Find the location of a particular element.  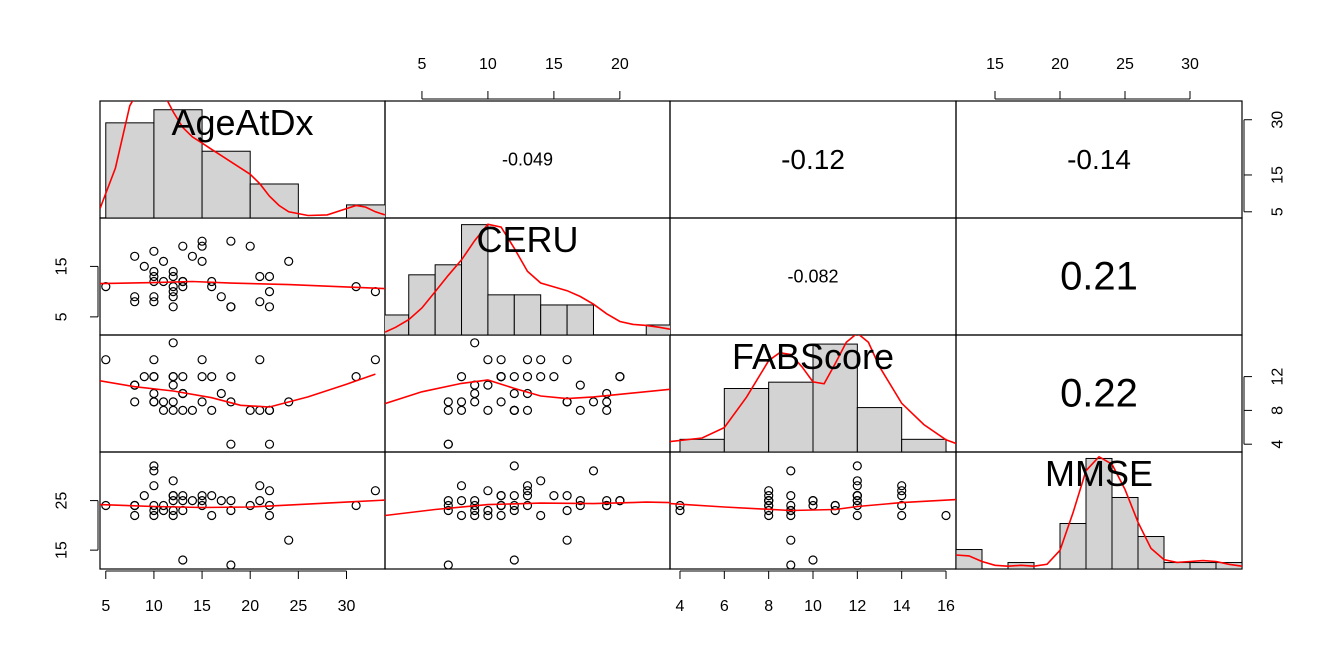

correlation-label: 0.21 is located at coordinates (1099, 277).